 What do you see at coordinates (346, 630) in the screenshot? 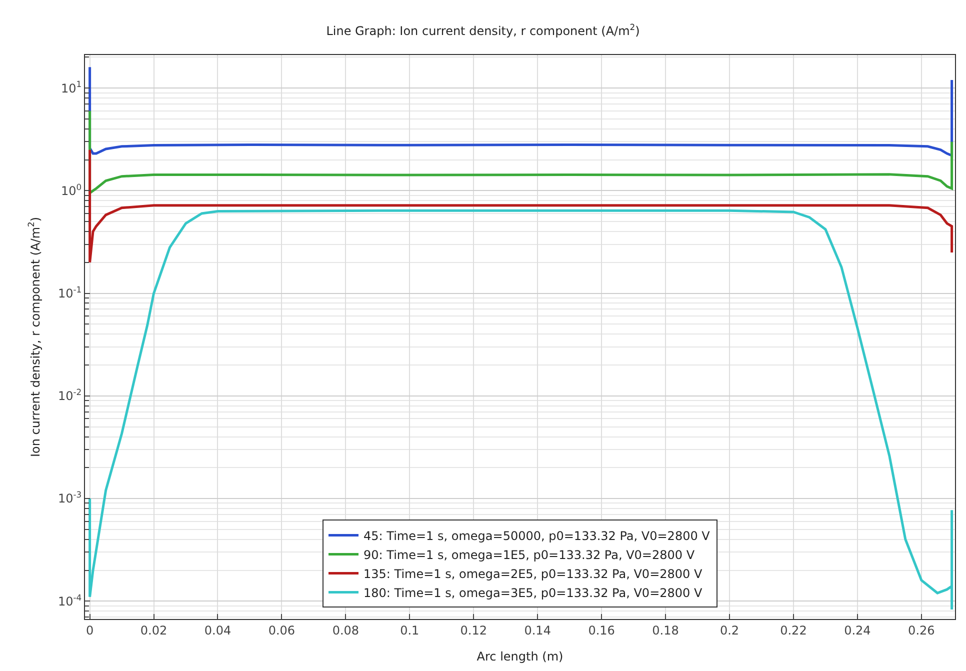
I see `x-tick-label: 0.08` at bounding box center [346, 630].